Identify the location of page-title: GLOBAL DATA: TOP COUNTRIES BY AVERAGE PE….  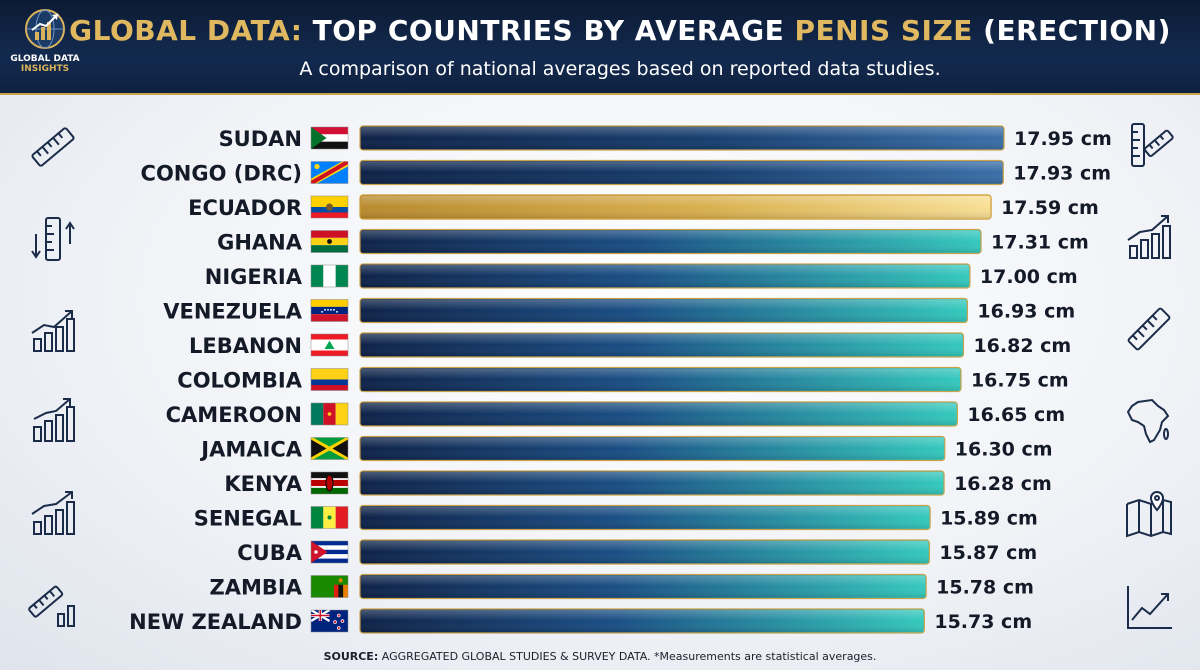
(600, 30).